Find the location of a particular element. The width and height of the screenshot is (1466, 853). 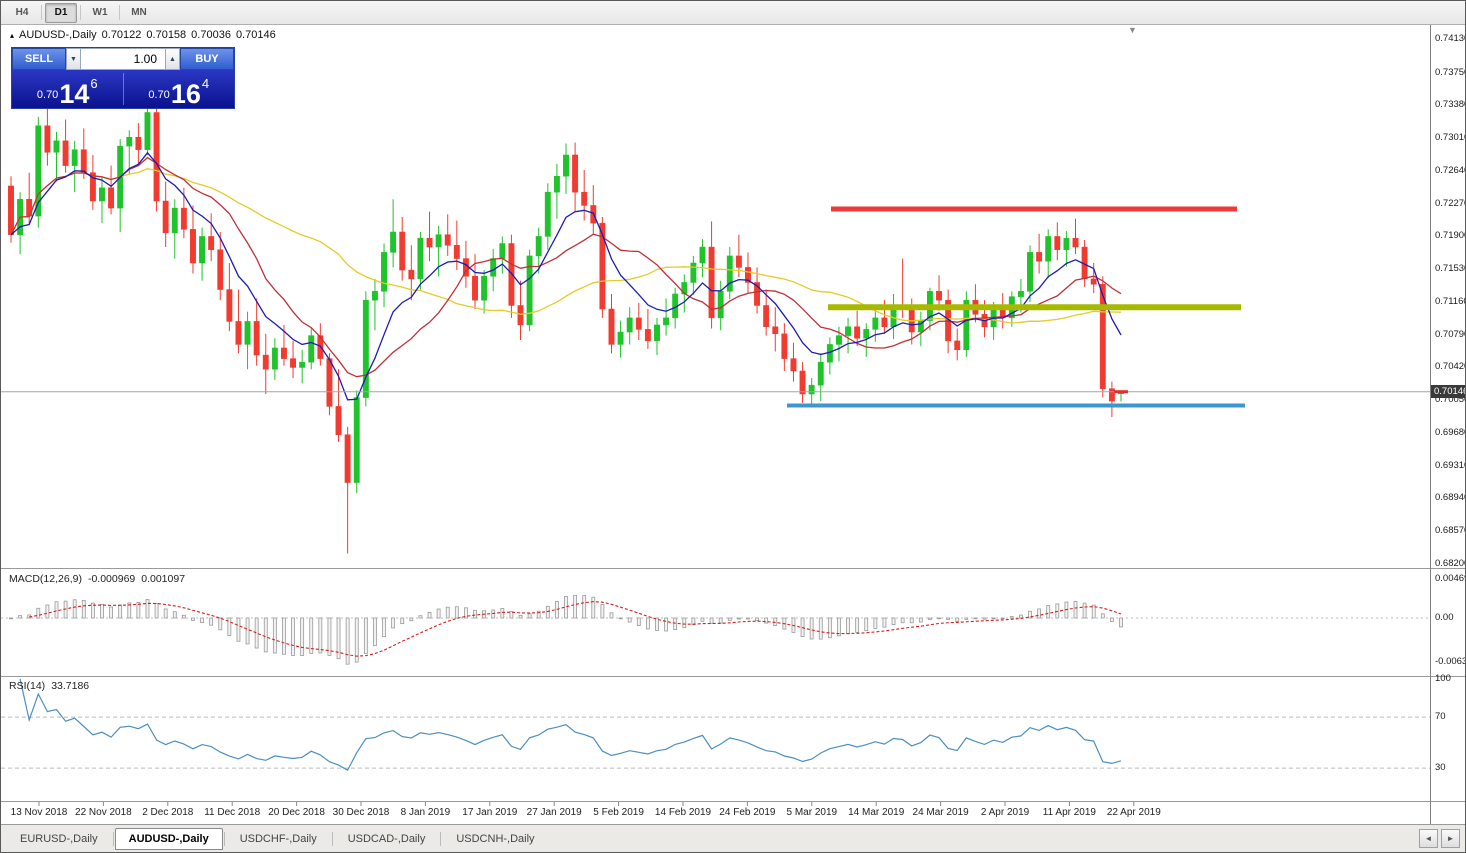

sell-price-prefix: 0.70 is located at coordinates (47, 95).